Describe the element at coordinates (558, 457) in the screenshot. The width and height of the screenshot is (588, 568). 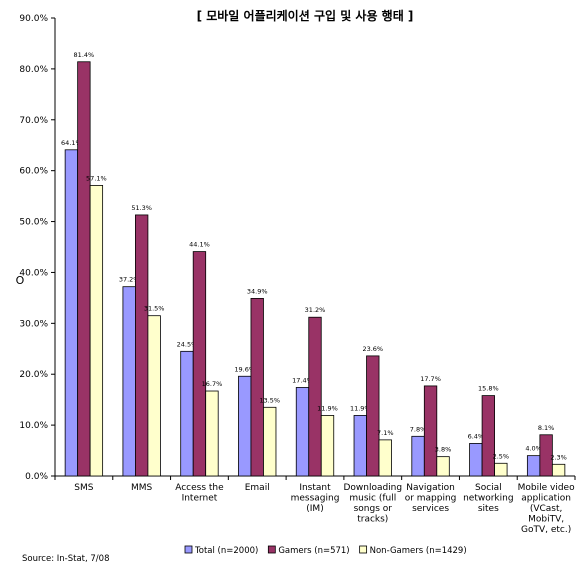
I see `data-label: 2.3%` at that location.